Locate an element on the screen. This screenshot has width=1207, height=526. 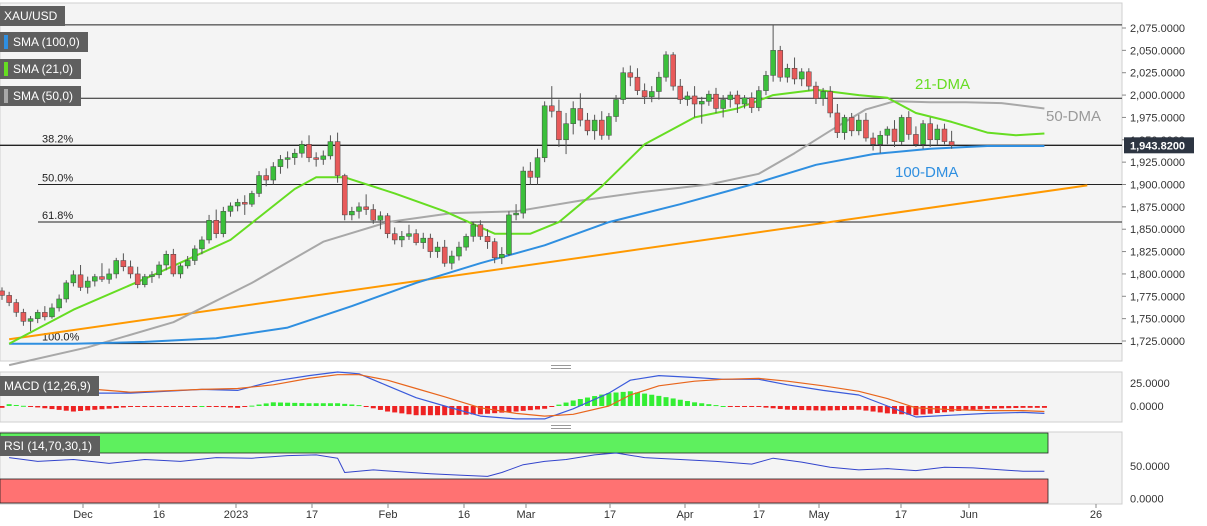
rsi-label: RSI (14,70,30,1) is located at coordinates (48, 446).